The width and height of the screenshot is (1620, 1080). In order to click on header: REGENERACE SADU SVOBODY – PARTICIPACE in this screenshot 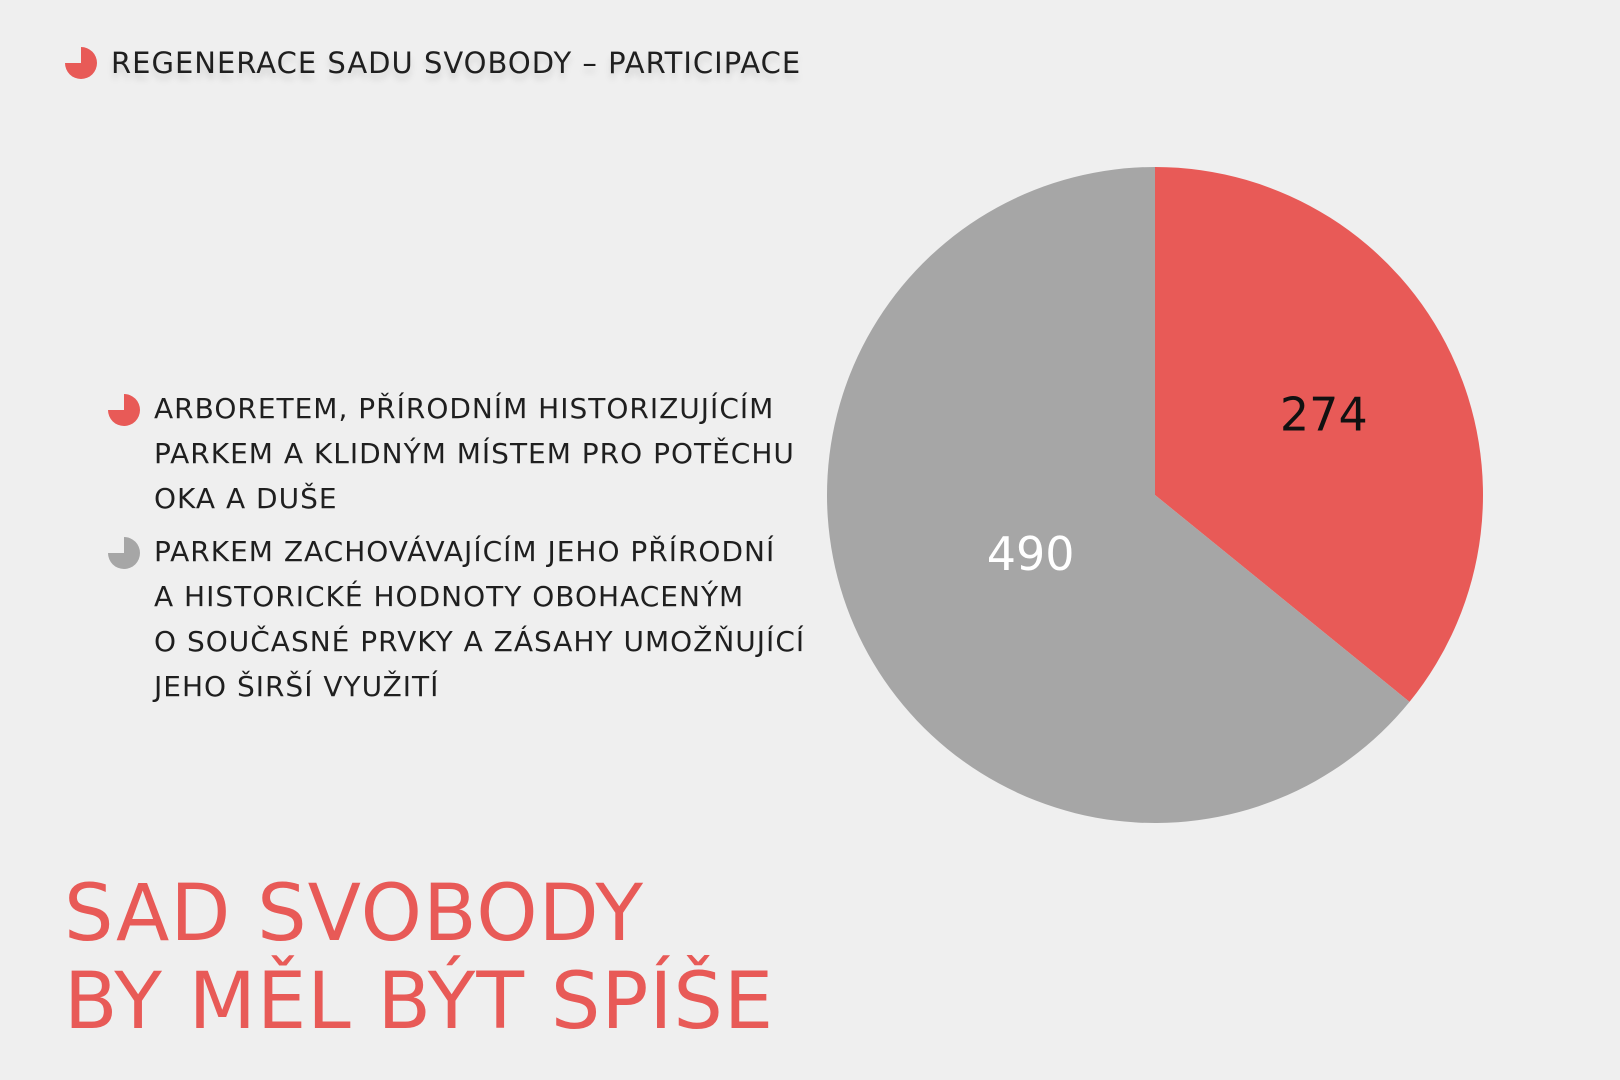, I will do `click(432, 63)`.